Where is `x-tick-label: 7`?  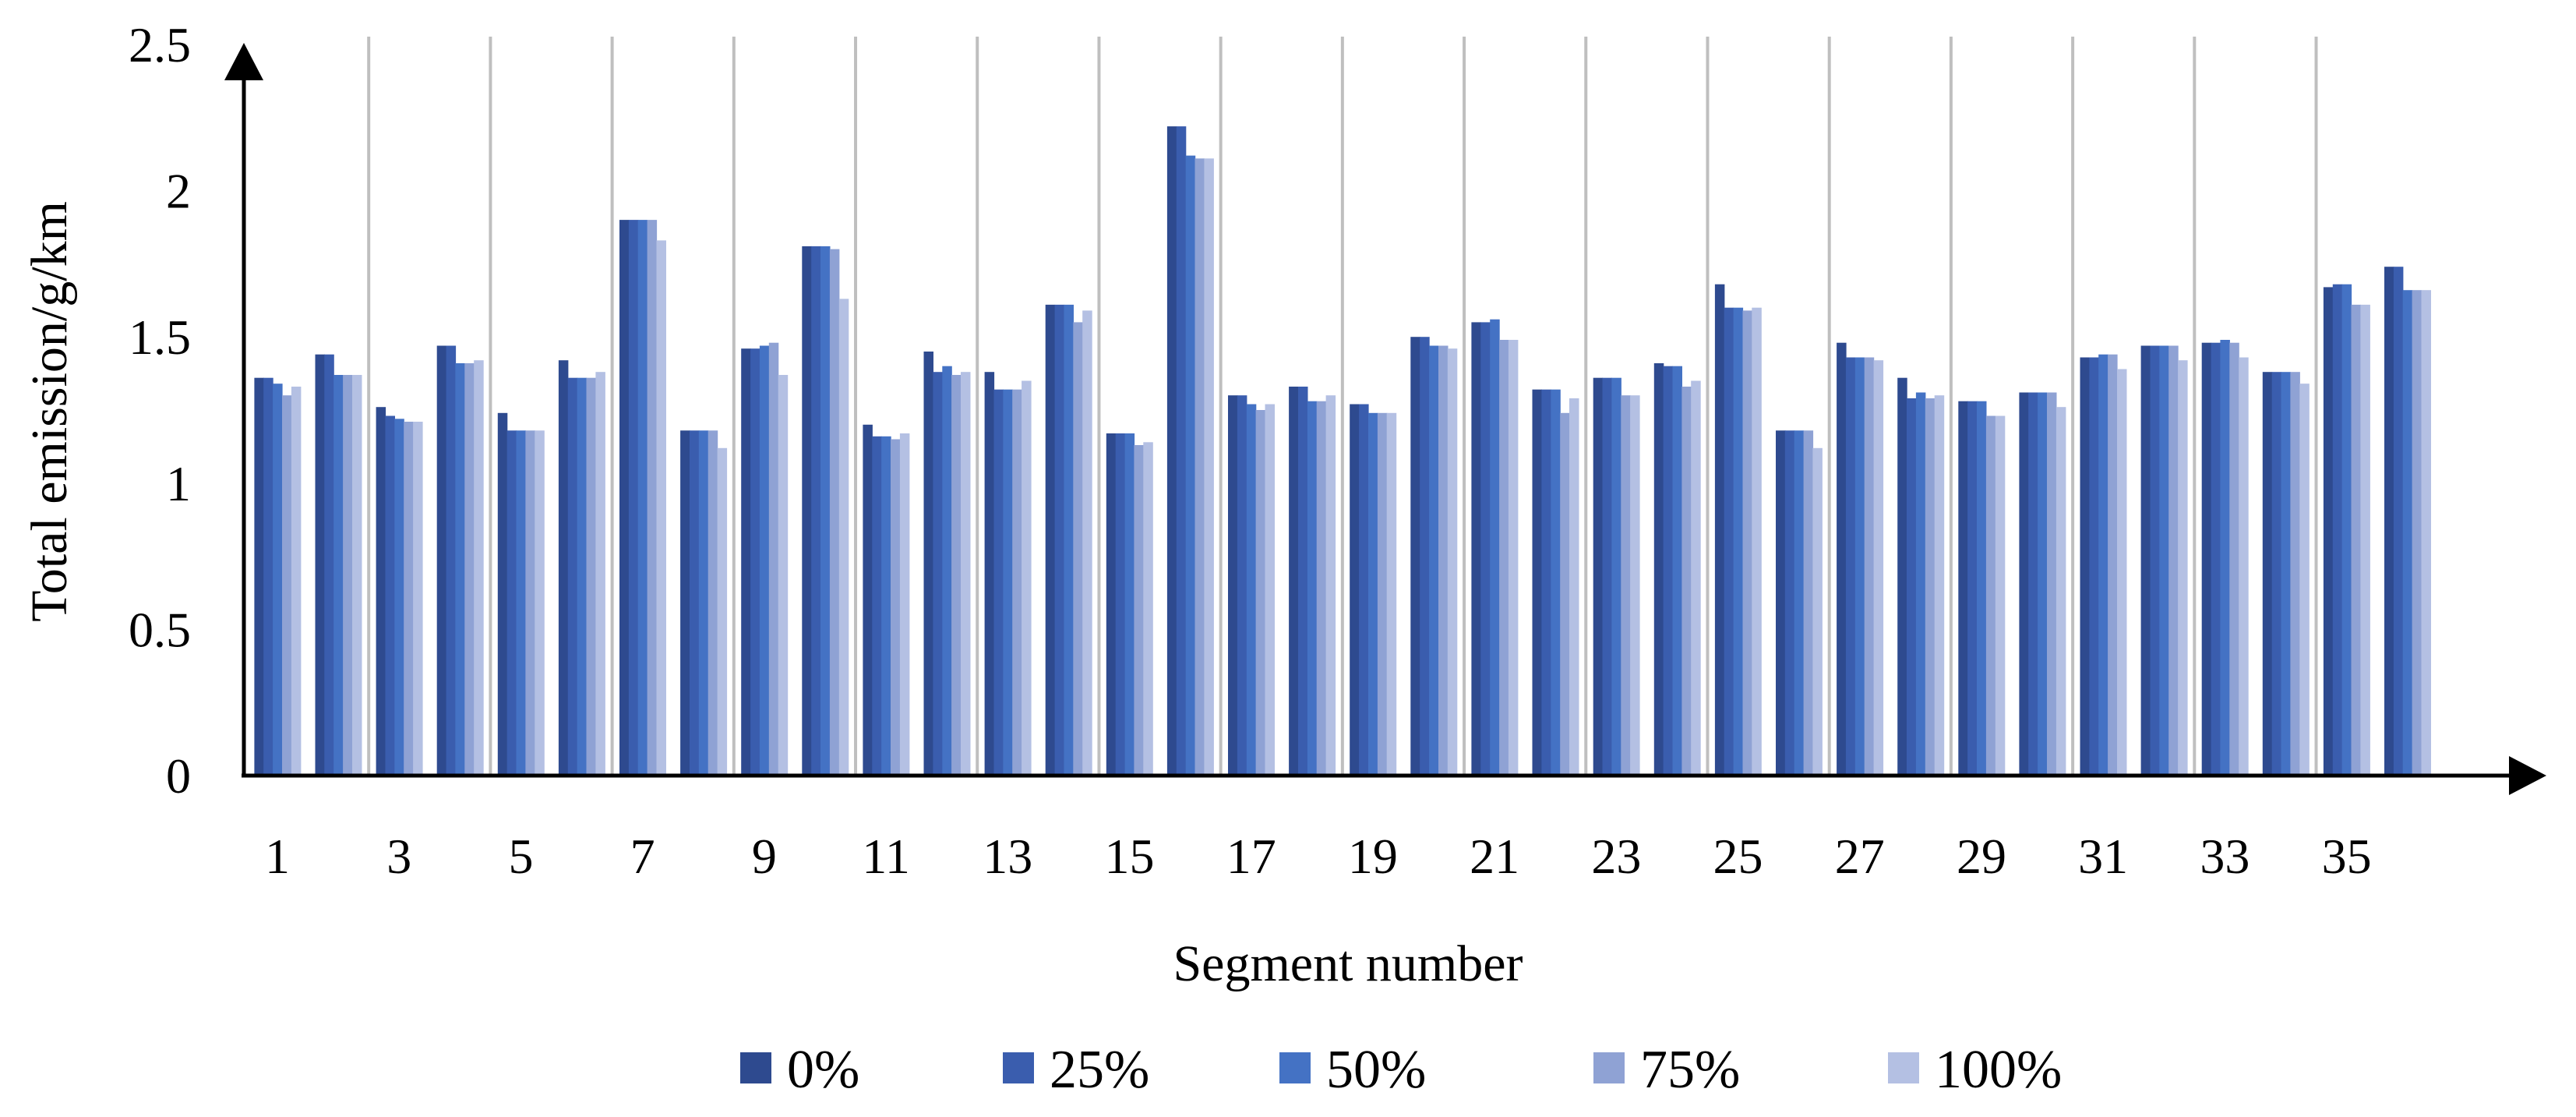 x-tick-label: 7 is located at coordinates (642, 856).